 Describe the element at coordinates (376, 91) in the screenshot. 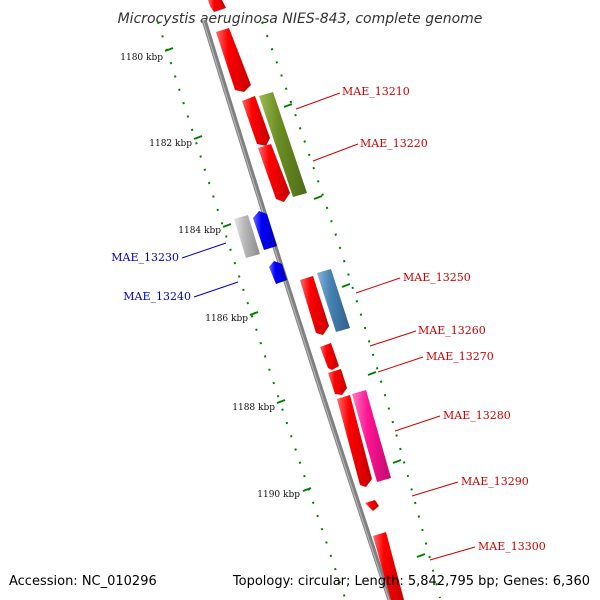

I see `gene-label: MAE_13210` at that location.